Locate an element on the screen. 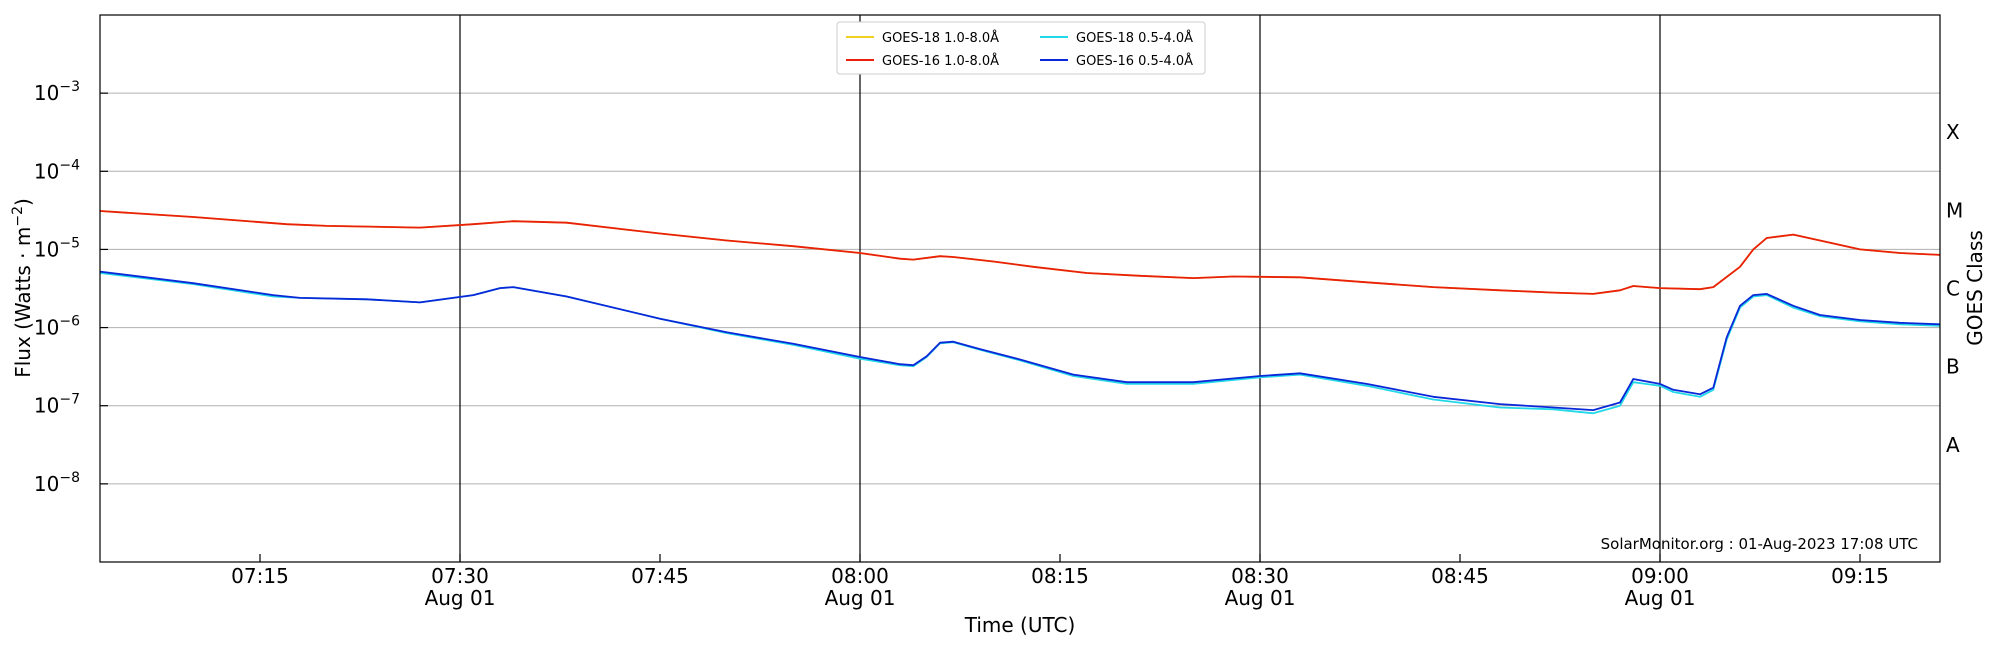 The height and width of the screenshot is (650, 2000). y-tick-label-3: 10⁻⁵ is located at coordinates (57, 248).